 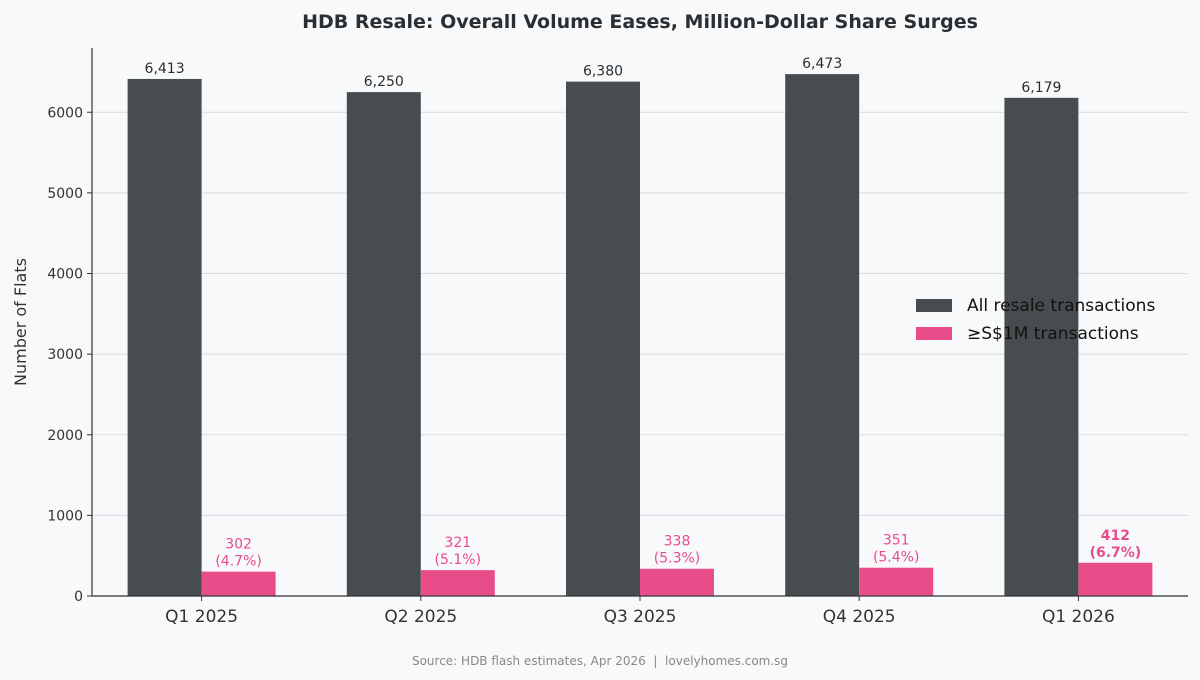 What do you see at coordinates (384, 82) in the screenshot?
I see `data-label: 6,250` at bounding box center [384, 82].